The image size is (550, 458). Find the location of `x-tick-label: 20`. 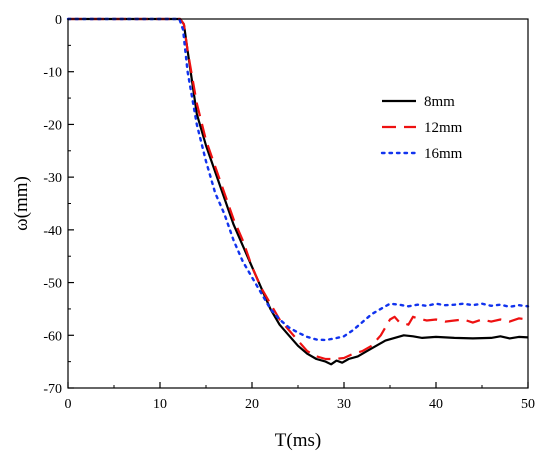

x-tick-label: 20 is located at coordinates (252, 404).